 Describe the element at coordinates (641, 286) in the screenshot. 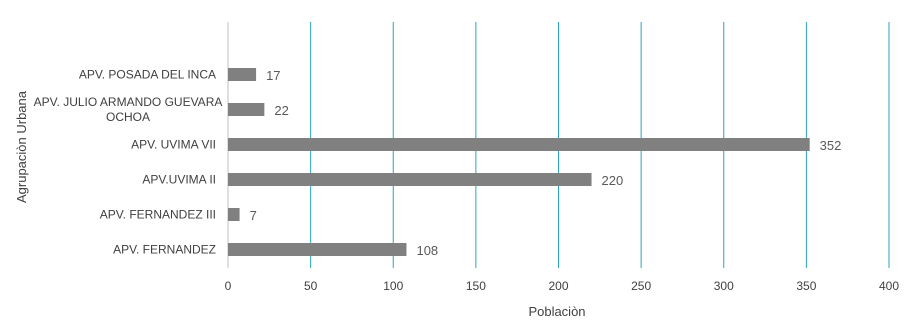

I see `x-tick-label: 250` at that location.